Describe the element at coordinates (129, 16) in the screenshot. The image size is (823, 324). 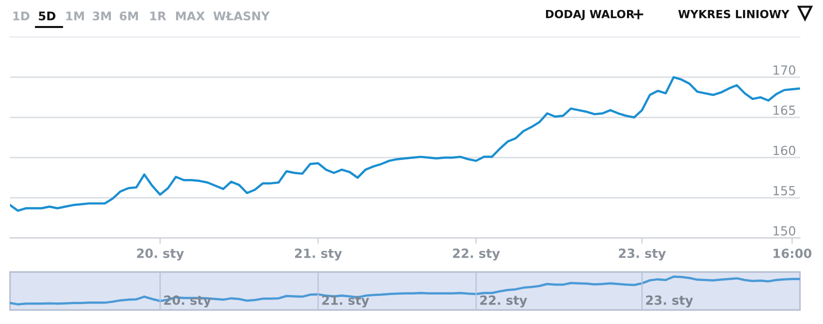
I see `text: 6M` at that location.